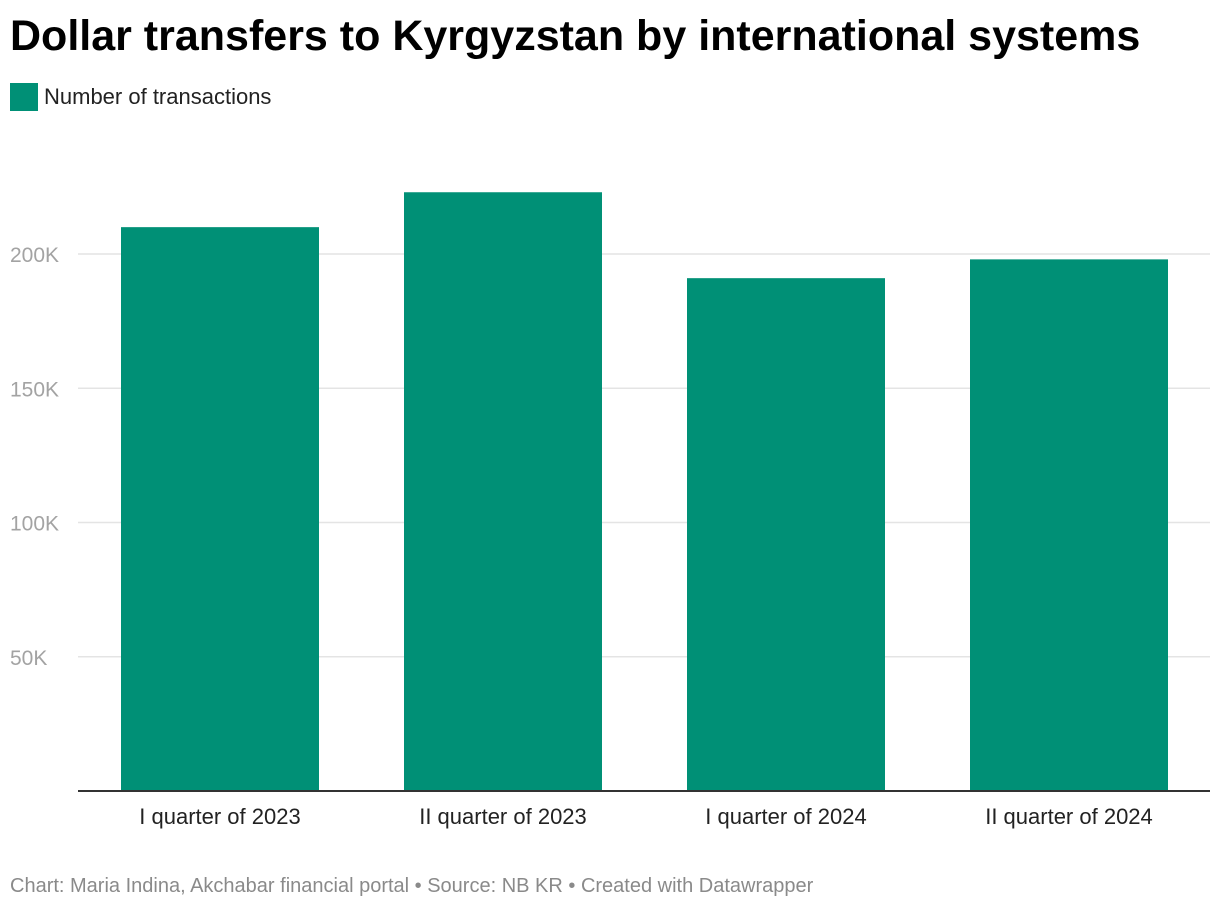 The width and height of the screenshot is (1220, 914). I want to click on x-category-label: I quarter of 2023, so click(219, 816).